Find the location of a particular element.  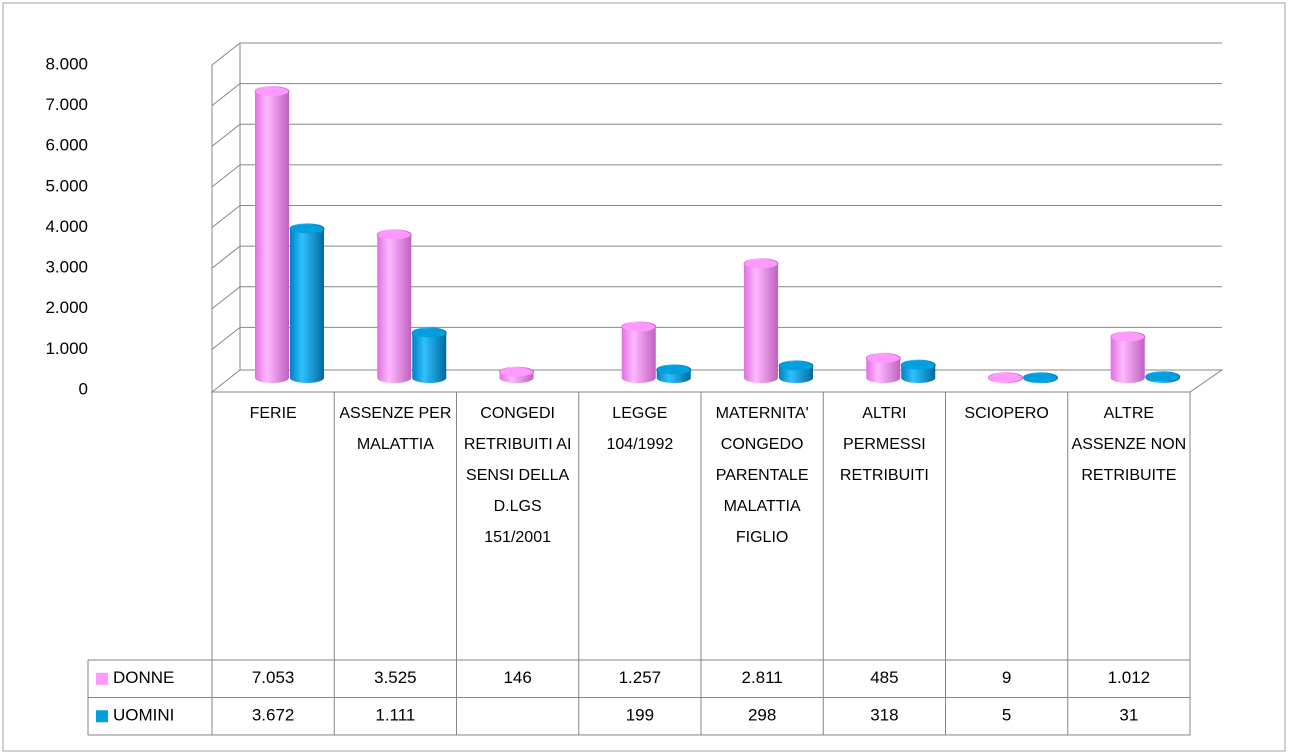

data-label: 199 is located at coordinates (640, 715).